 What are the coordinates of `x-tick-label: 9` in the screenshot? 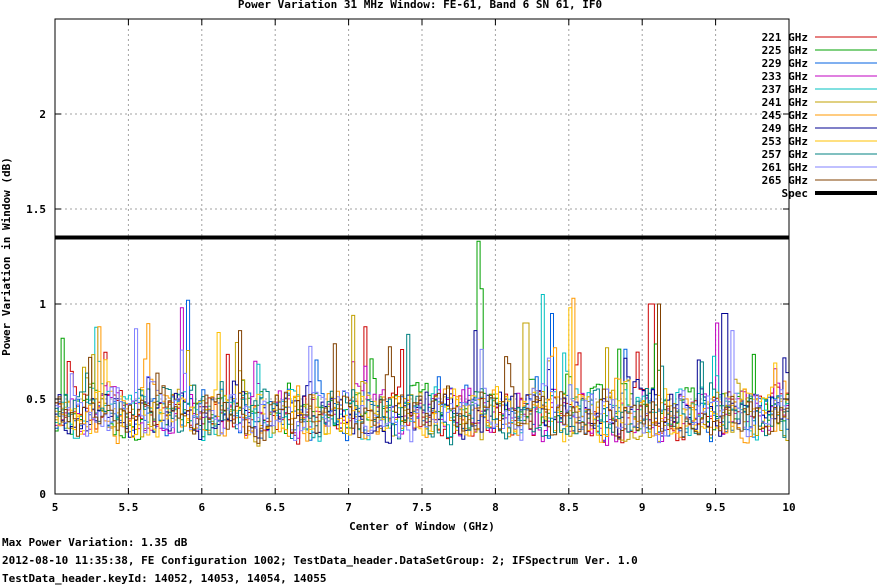 It's located at (642, 507).